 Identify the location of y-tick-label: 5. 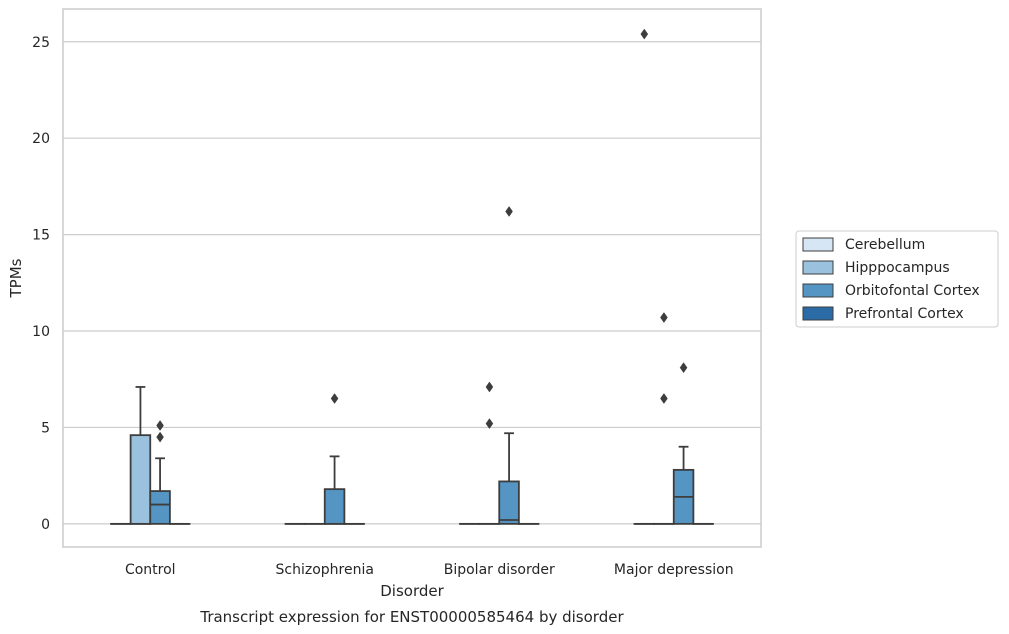
(45, 428).